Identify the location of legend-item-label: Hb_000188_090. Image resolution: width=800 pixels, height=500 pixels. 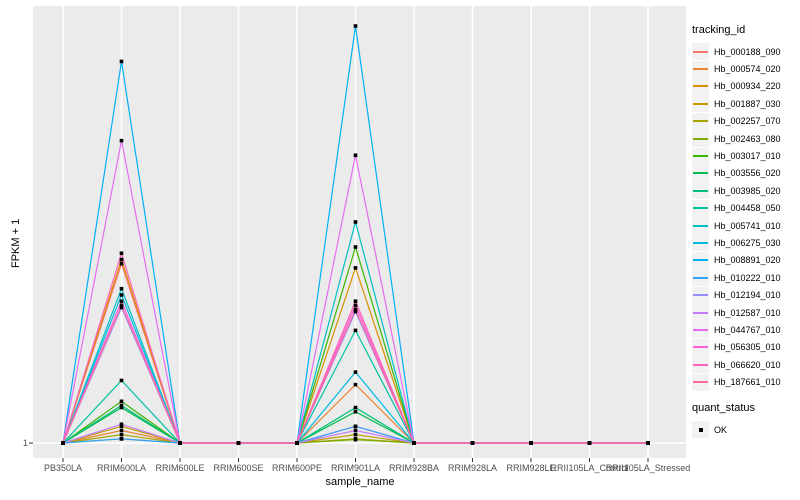
(747, 51).